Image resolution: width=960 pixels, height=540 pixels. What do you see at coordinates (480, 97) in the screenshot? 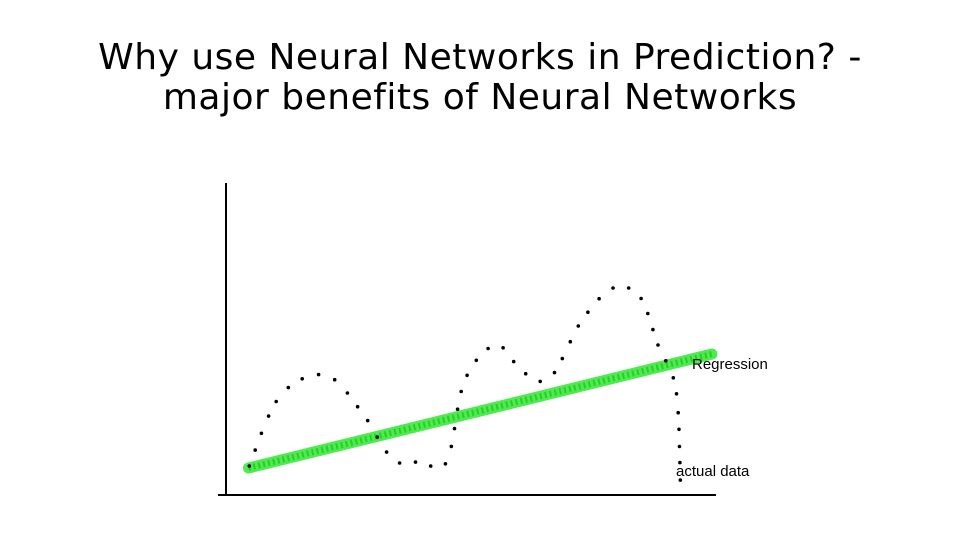
I see `title-line-2: major benefits of Neural Networks` at bounding box center [480, 97].